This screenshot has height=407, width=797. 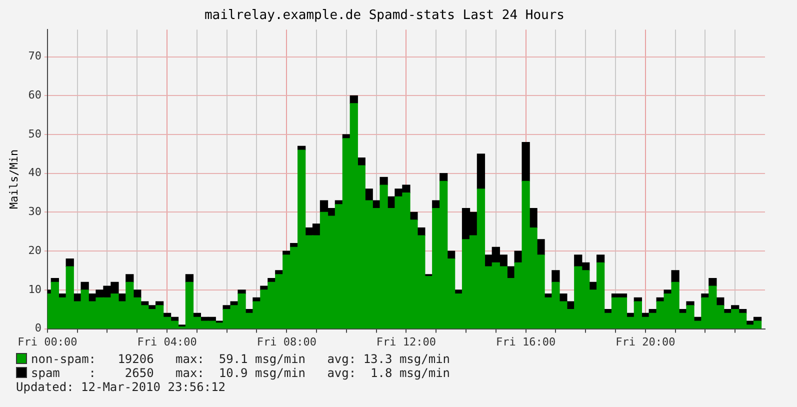 What do you see at coordinates (38, 328) in the screenshot?
I see `y-tick-label: 0` at bounding box center [38, 328].